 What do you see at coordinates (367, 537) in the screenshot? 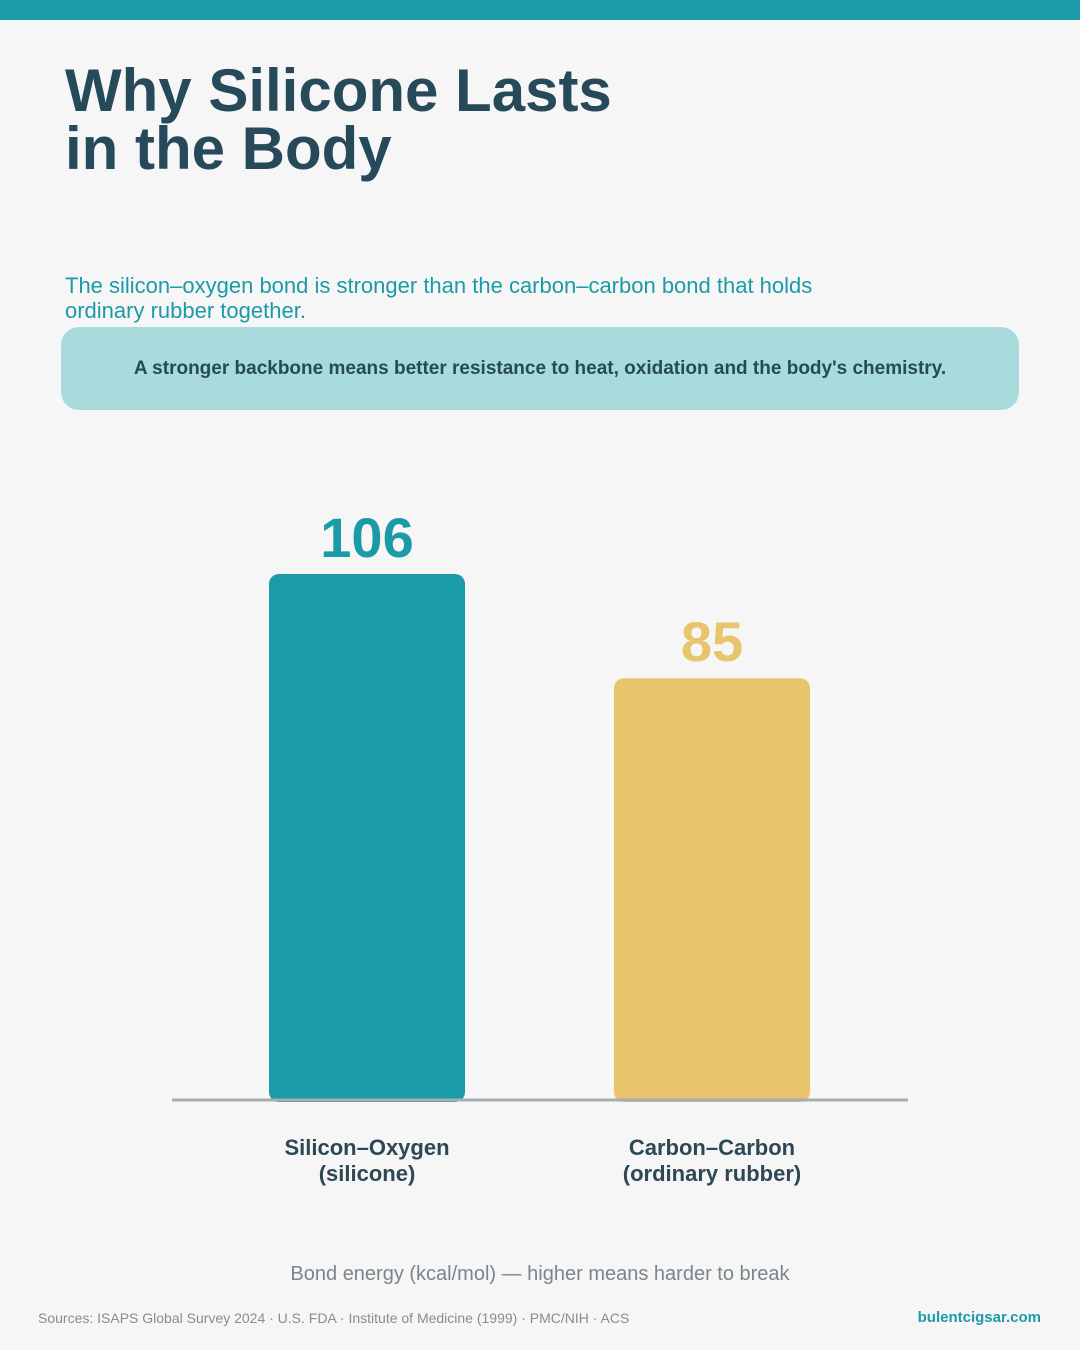
I see `value-label: 106` at bounding box center [367, 537].